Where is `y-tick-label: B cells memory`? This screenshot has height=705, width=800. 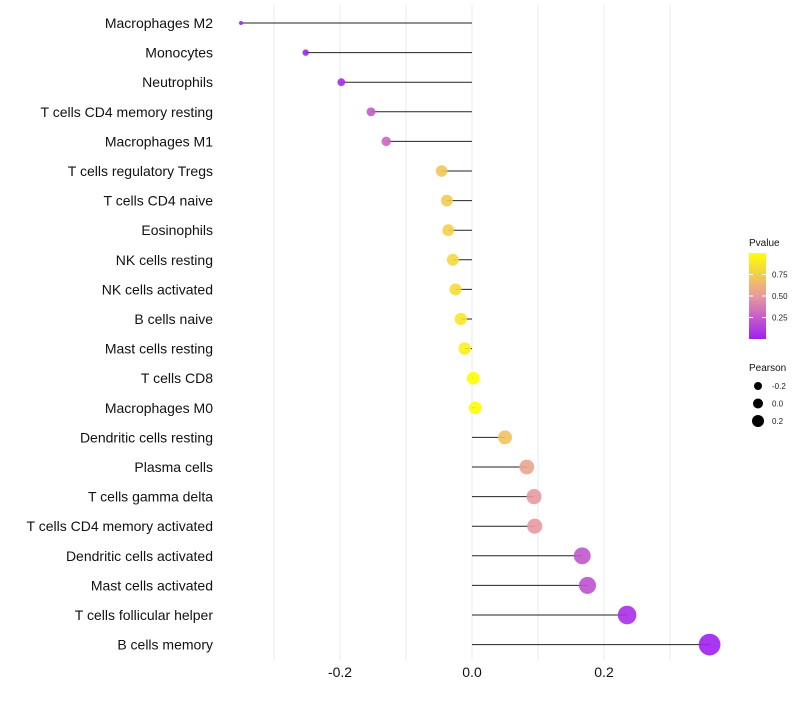 y-tick-label: B cells memory is located at coordinates (165, 645).